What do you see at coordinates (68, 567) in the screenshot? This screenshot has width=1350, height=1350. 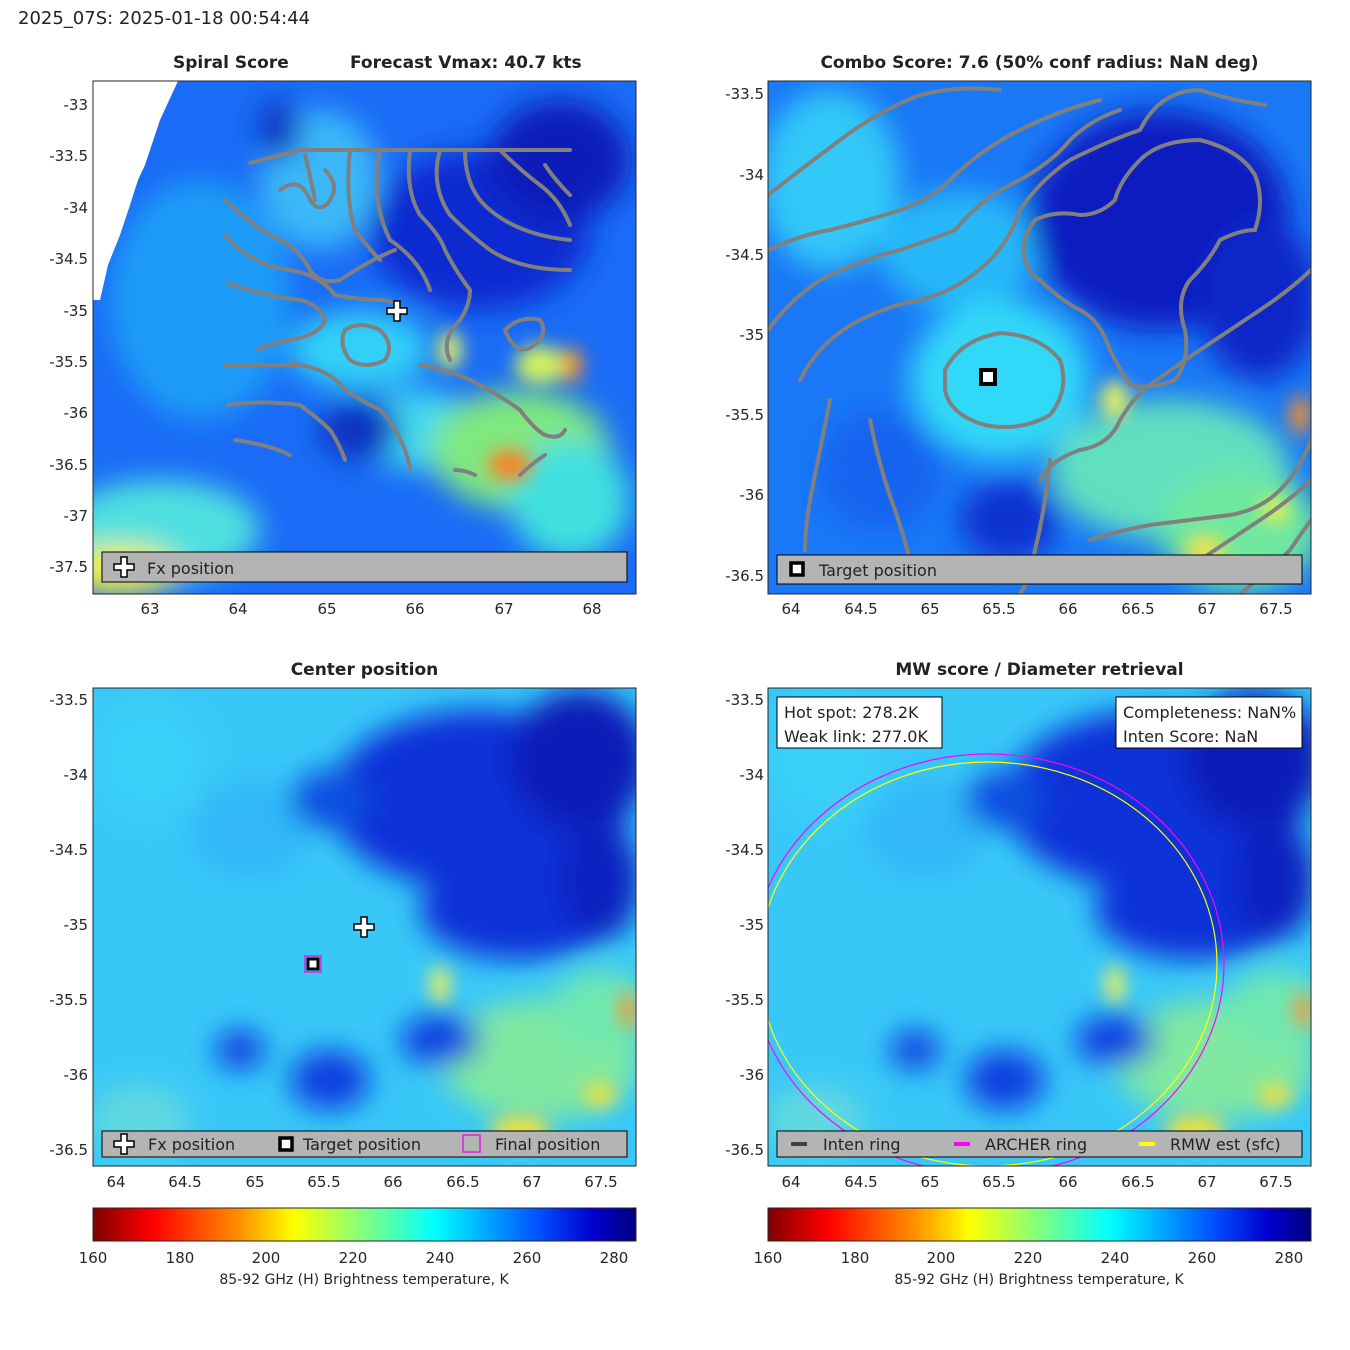 I see `y-tick: -37.5` at bounding box center [68, 567].